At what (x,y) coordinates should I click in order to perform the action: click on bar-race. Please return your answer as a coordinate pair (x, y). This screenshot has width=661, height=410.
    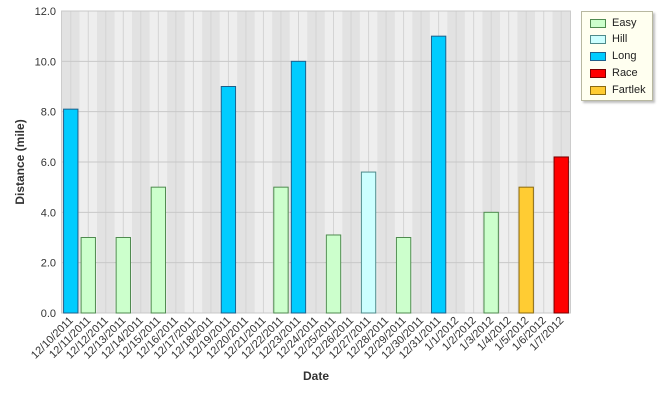
    Looking at the image, I should click on (561, 235).